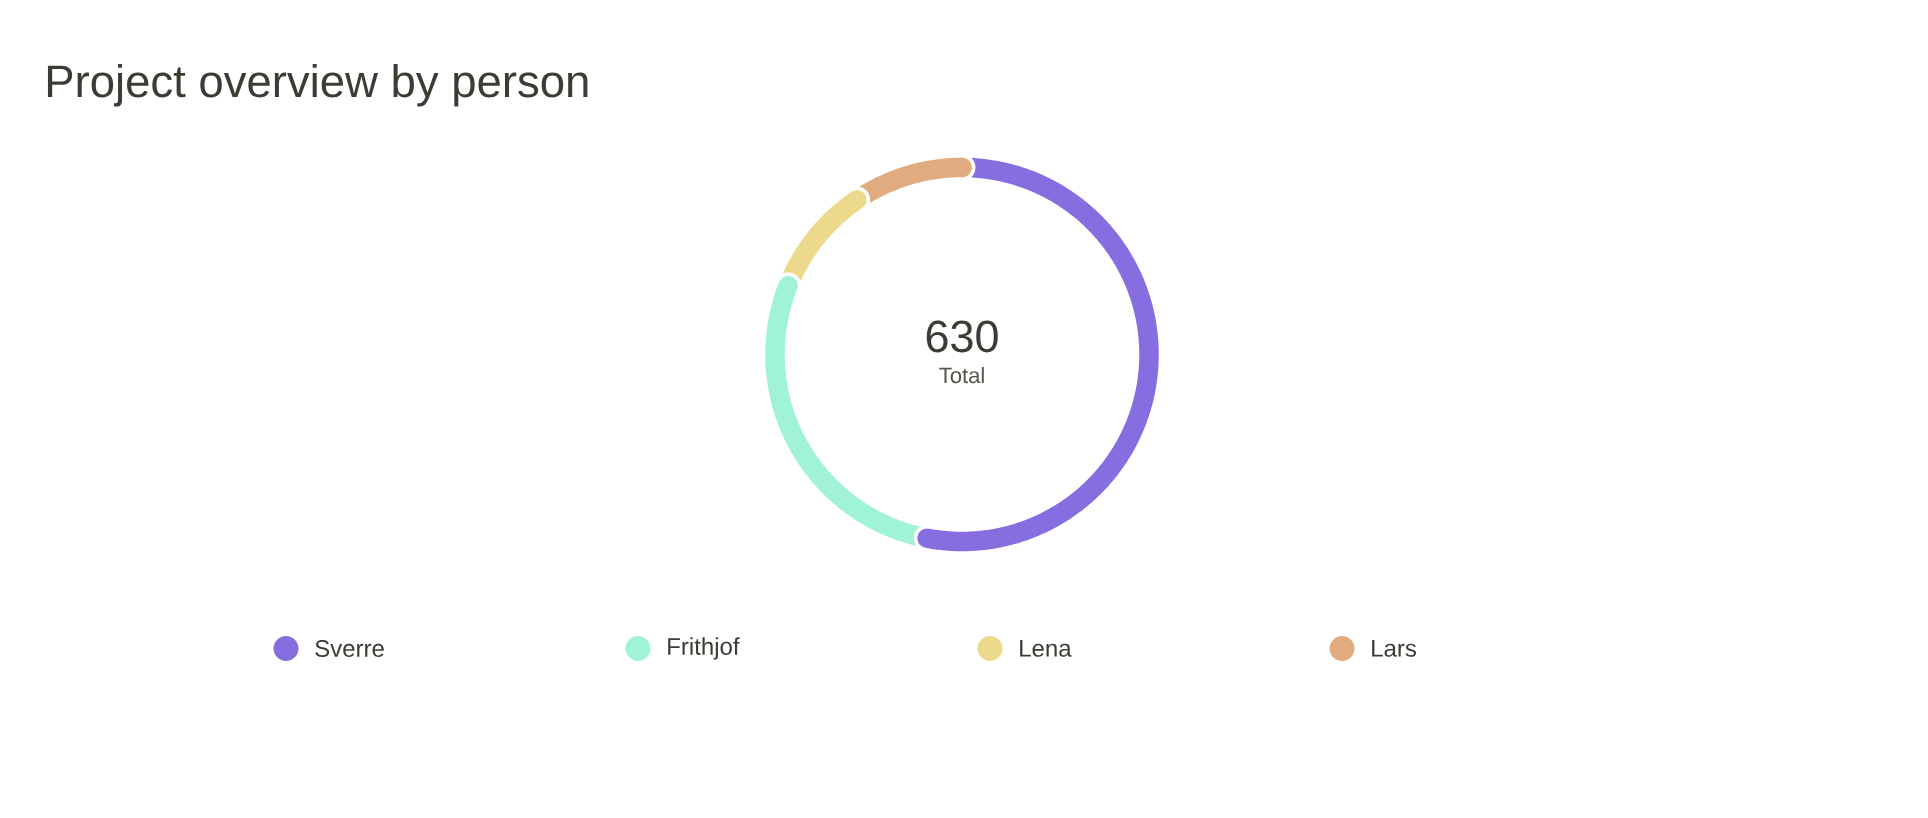  I want to click on text: 630, so click(962, 336).